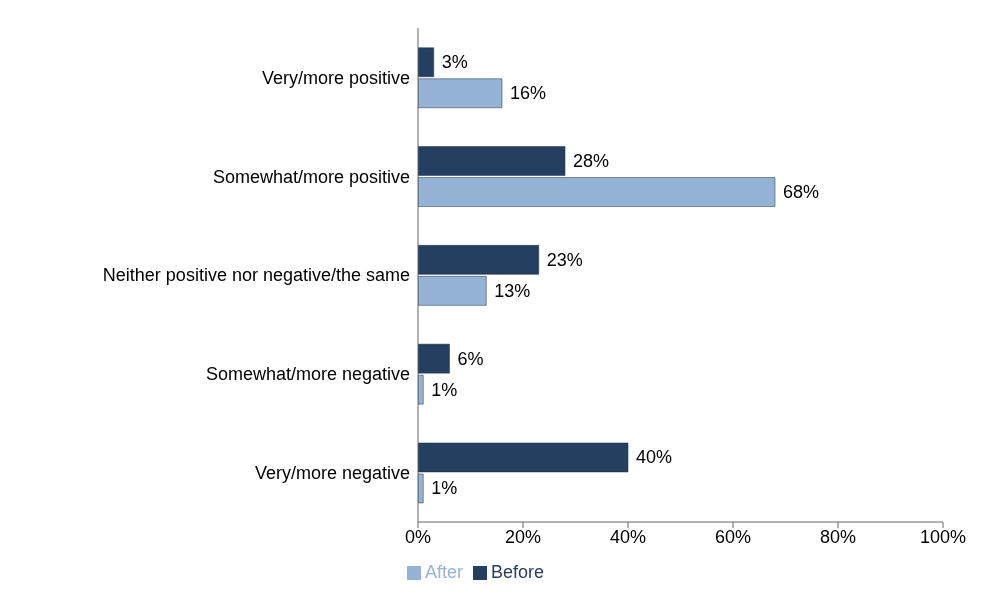 Image resolution: width=1005 pixels, height=605 pixels. Describe the element at coordinates (628, 536) in the screenshot. I see `x-tick-label: 40%` at that location.